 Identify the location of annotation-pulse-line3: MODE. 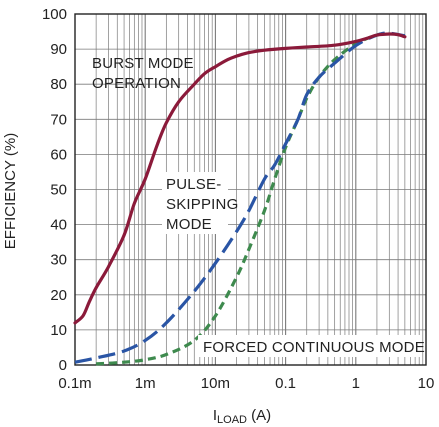
(189, 224).